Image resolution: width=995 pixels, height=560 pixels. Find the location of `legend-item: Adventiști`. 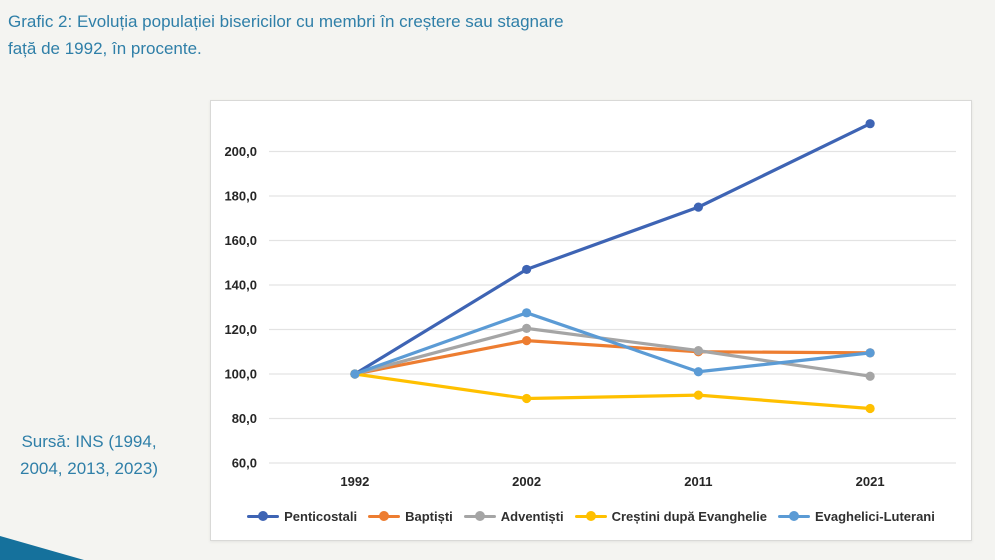

legend-item: Adventiști is located at coordinates (513, 516).